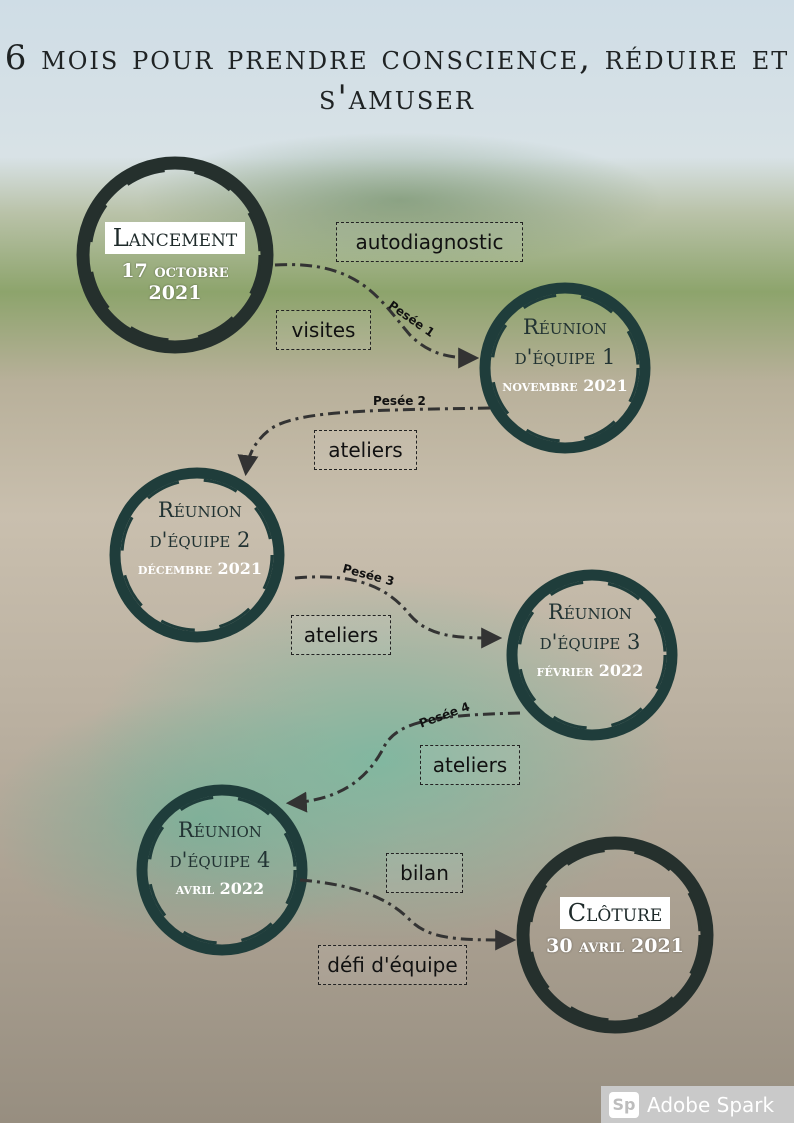 This screenshot has height=1123, width=794. I want to click on label-ateliers-2: ateliers, so click(341, 635).